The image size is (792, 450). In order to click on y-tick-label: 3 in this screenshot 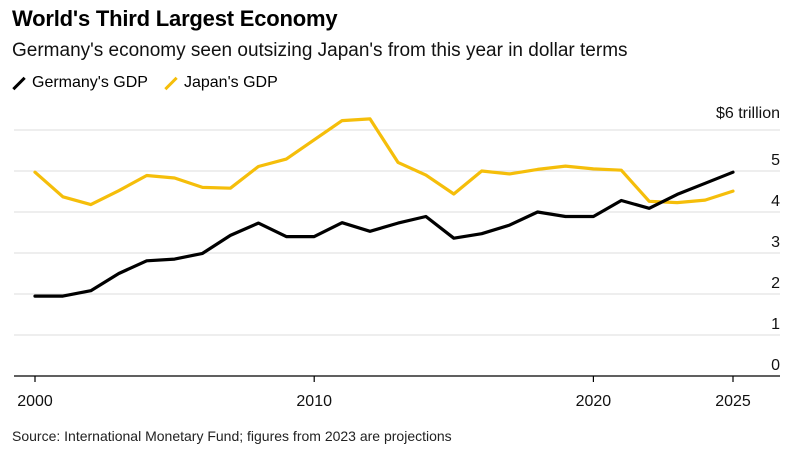, I will do `click(775, 242)`.